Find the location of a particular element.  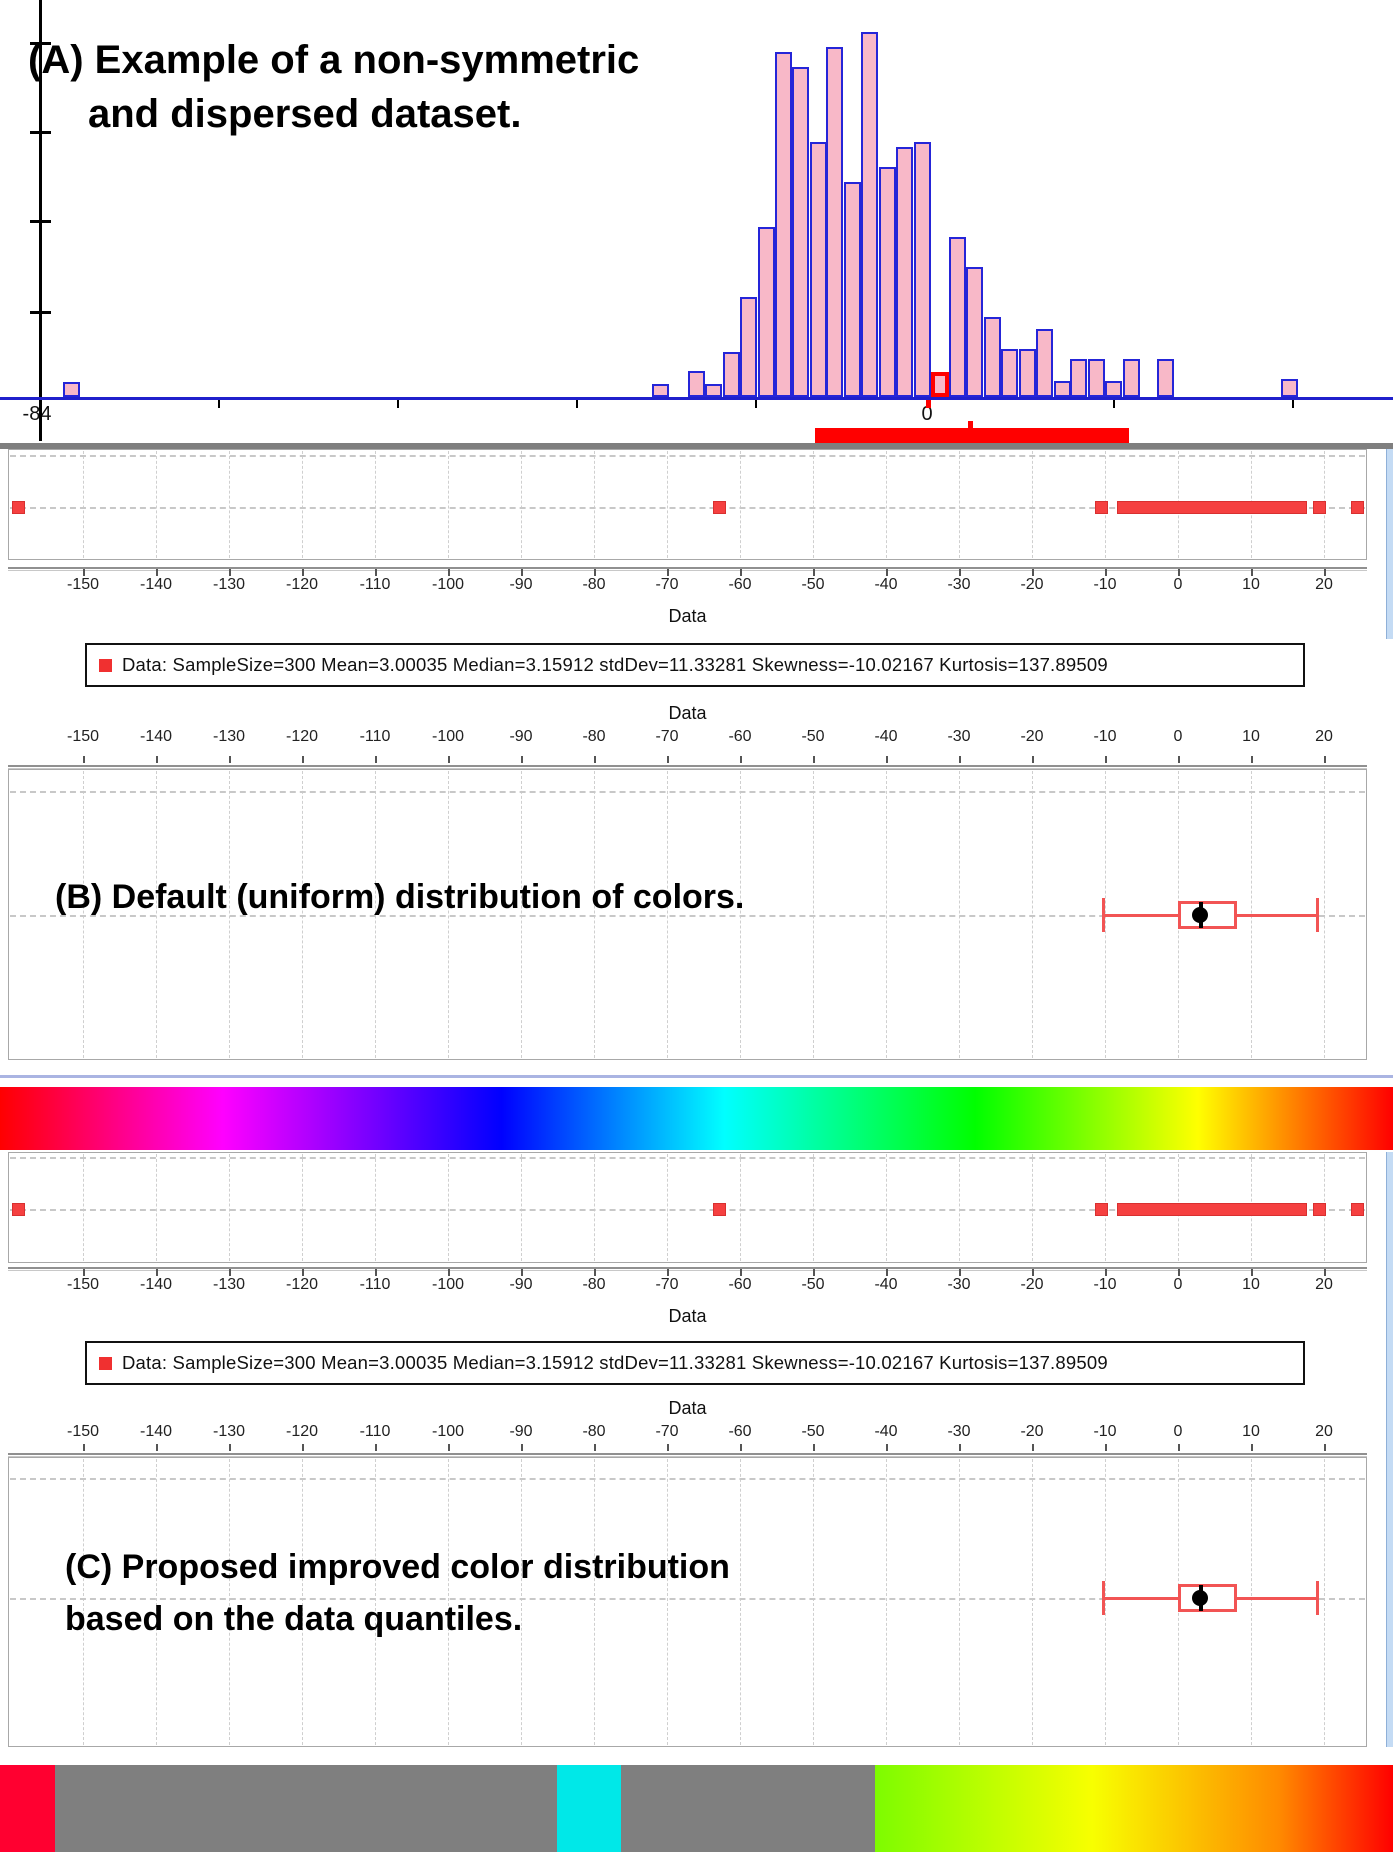

axis-tick-label: -40 is located at coordinates (886, 1284).